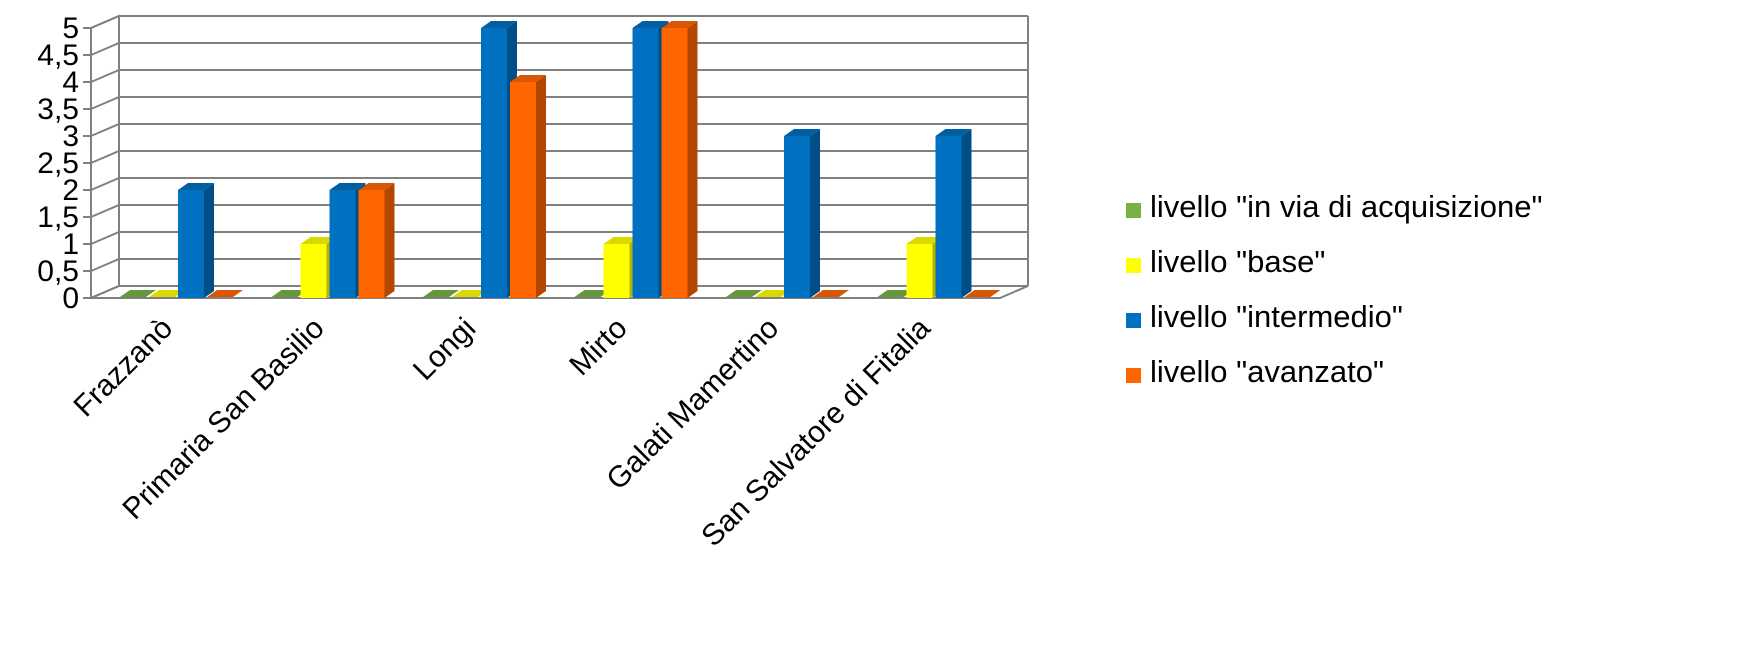  Describe the element at coordinates (1346, 206) in the screenshot. I see `legend-label: livello "in via di acquisizione"` at that location.